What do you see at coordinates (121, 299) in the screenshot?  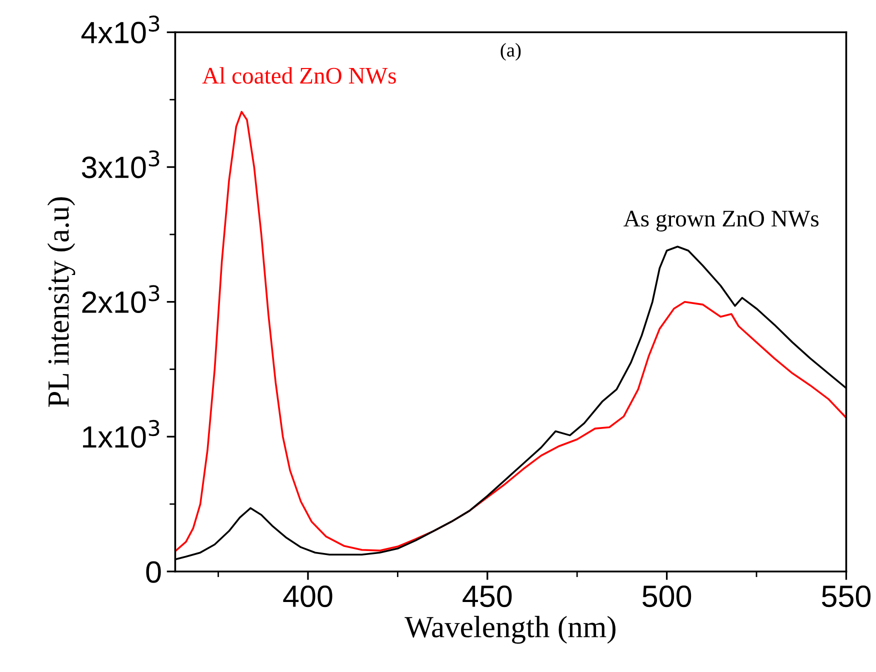 I see `y-tick-label: 2x10$^{3}$` at bounding box center [121, 299].